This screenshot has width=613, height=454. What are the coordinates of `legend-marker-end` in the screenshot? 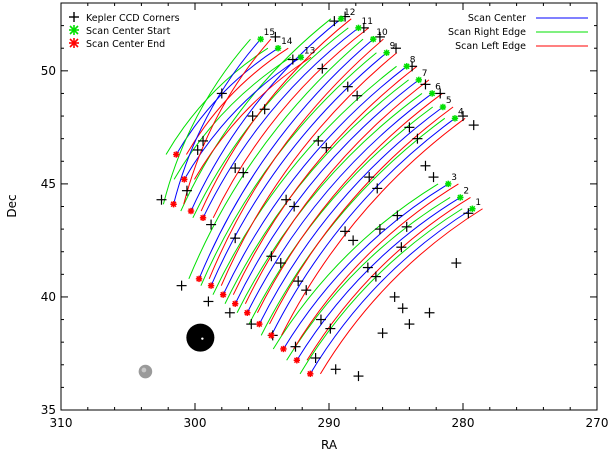 It's located at (74, 43).